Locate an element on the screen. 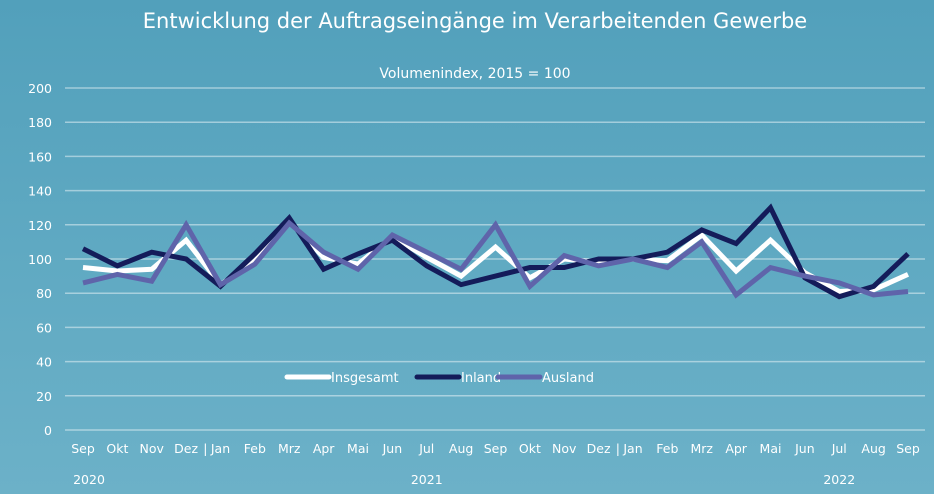 The height and width of the screenshot is (498, 934). year-label: 2022 is located at coordinates (839, 479).